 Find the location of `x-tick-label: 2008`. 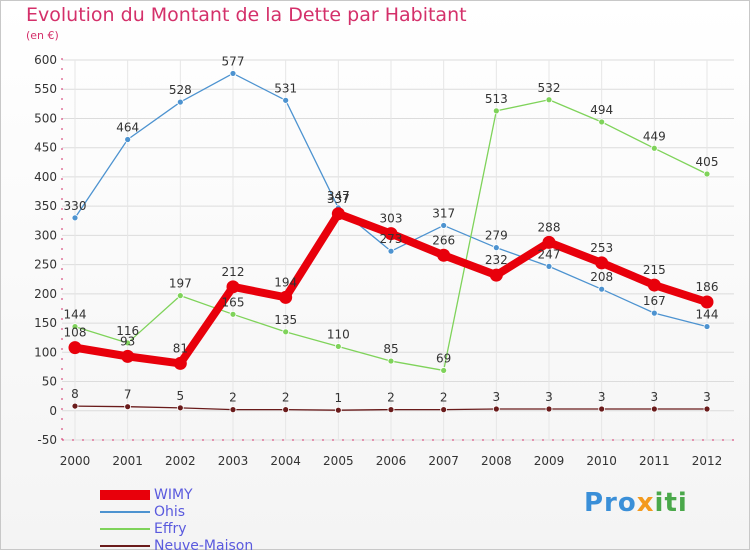

x-tick-label: 2008 is located at coordinates (496, 461).